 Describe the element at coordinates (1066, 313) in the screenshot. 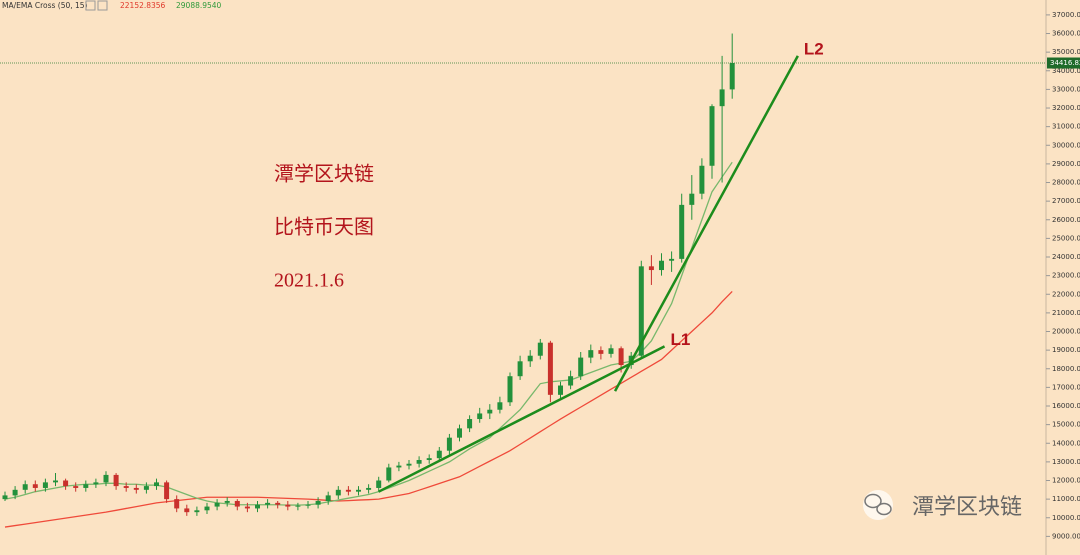

I see `y-tick-label: 21000.00` at that location.